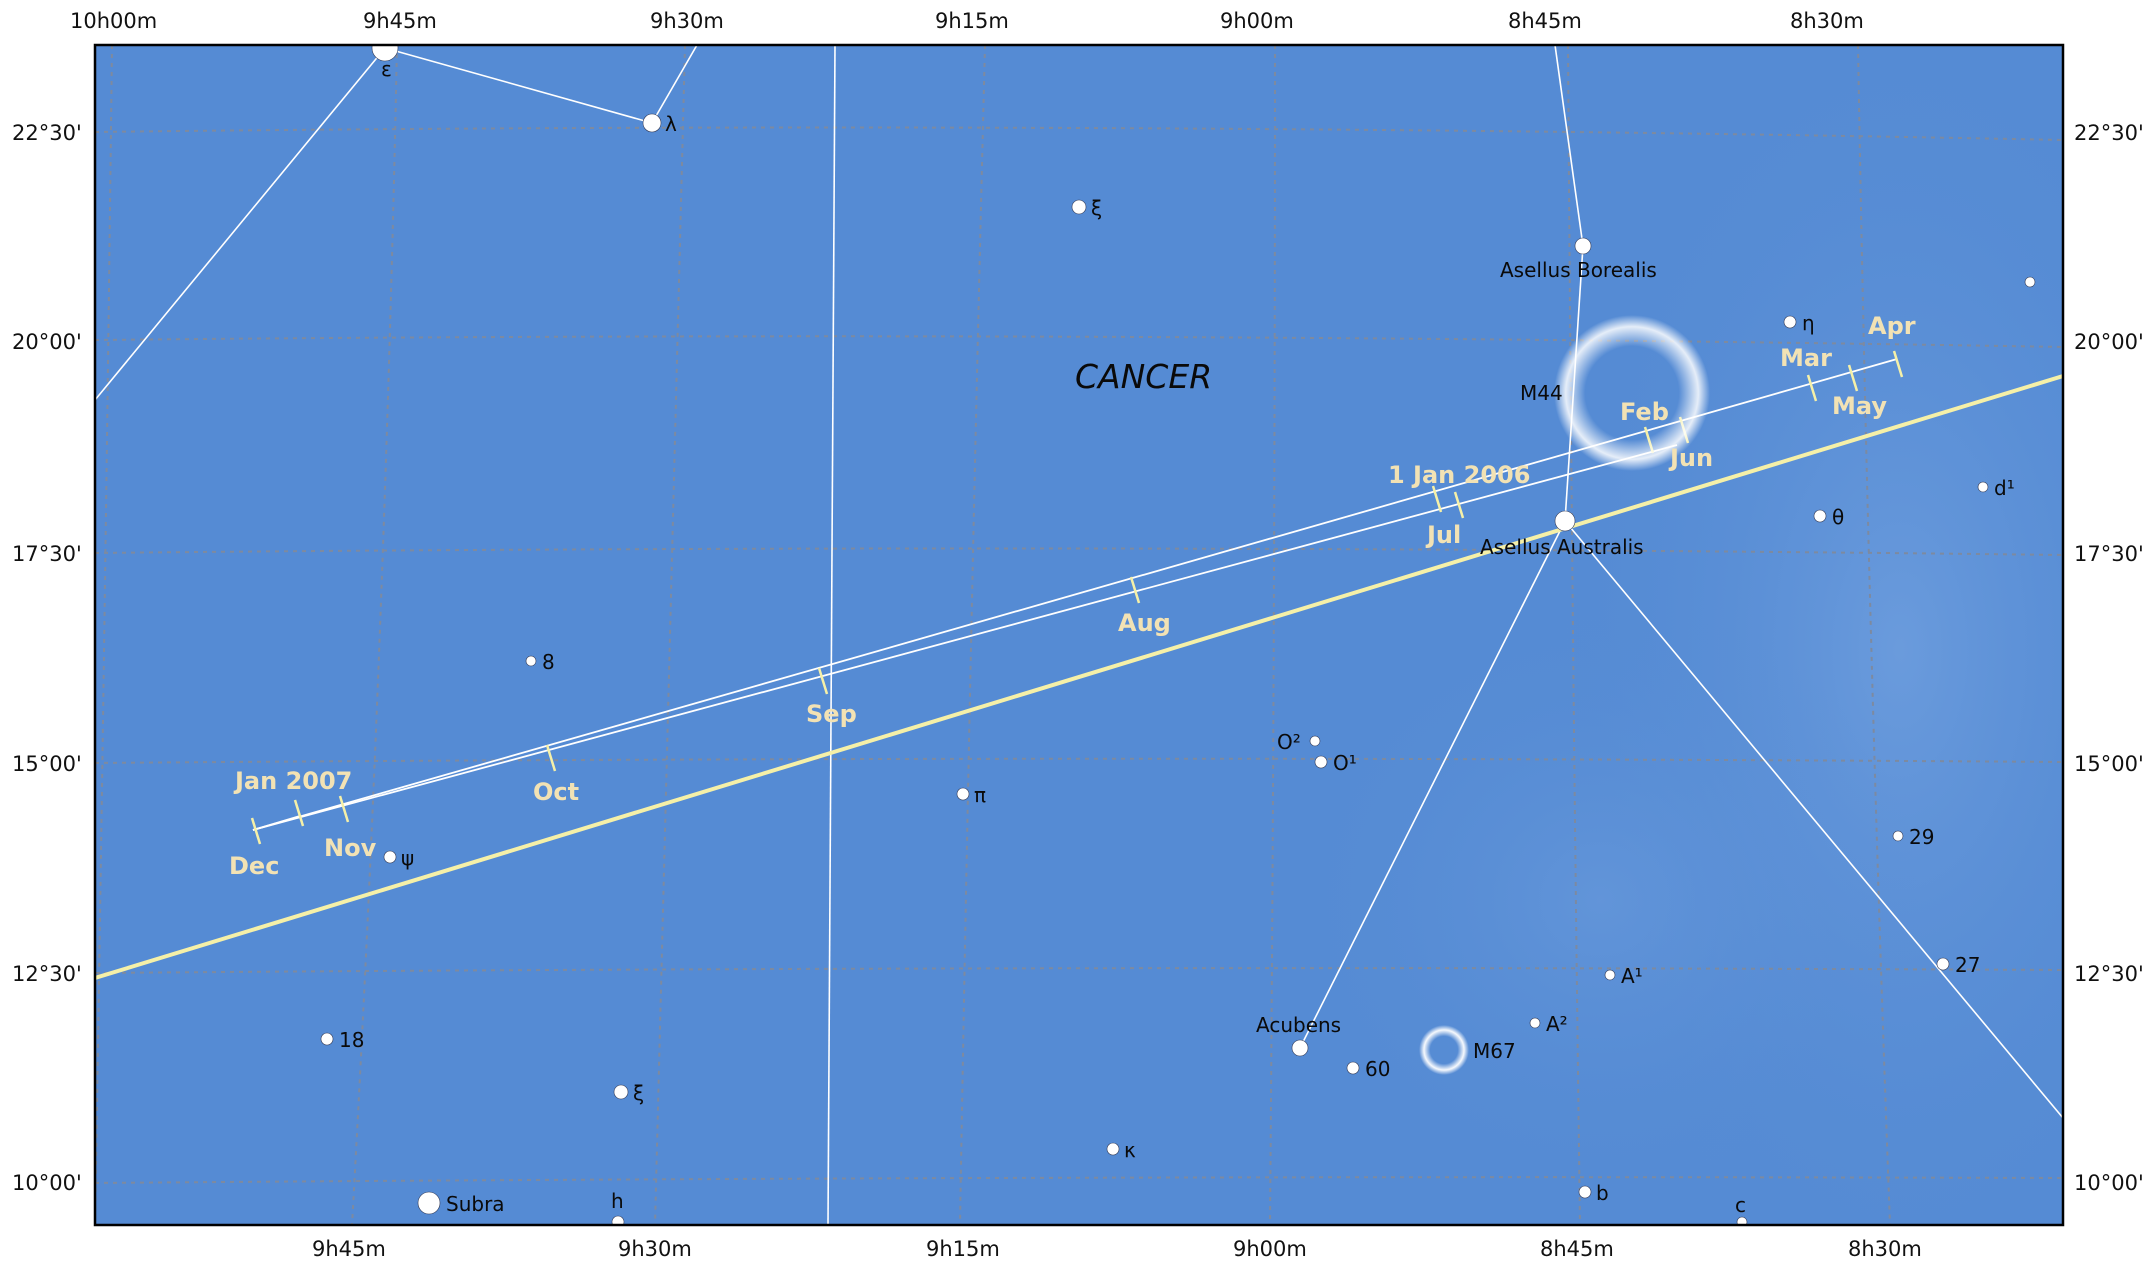 This screenshot has height=1264, width=2148. I want to click on star-a2, so click(1535, 1023).